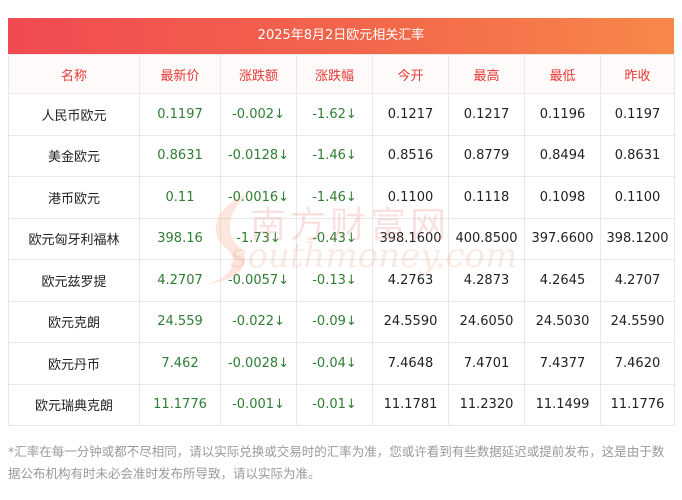  What do you see at coordinates (637, 280) in the screenshot?
I see `cell-prev-close: 4.2707` at bounding box center [637, 280].